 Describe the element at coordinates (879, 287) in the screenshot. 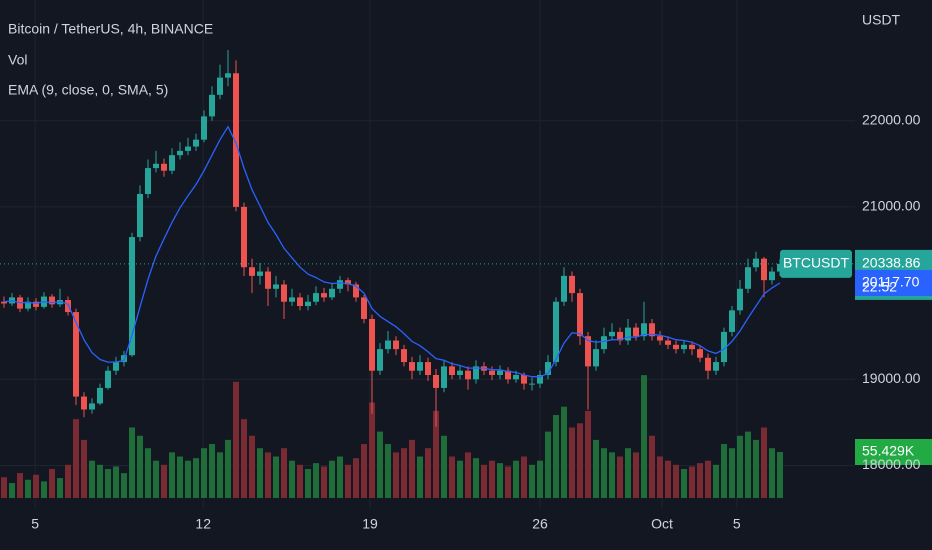

I see `countdown-label: 22:52` at that location.